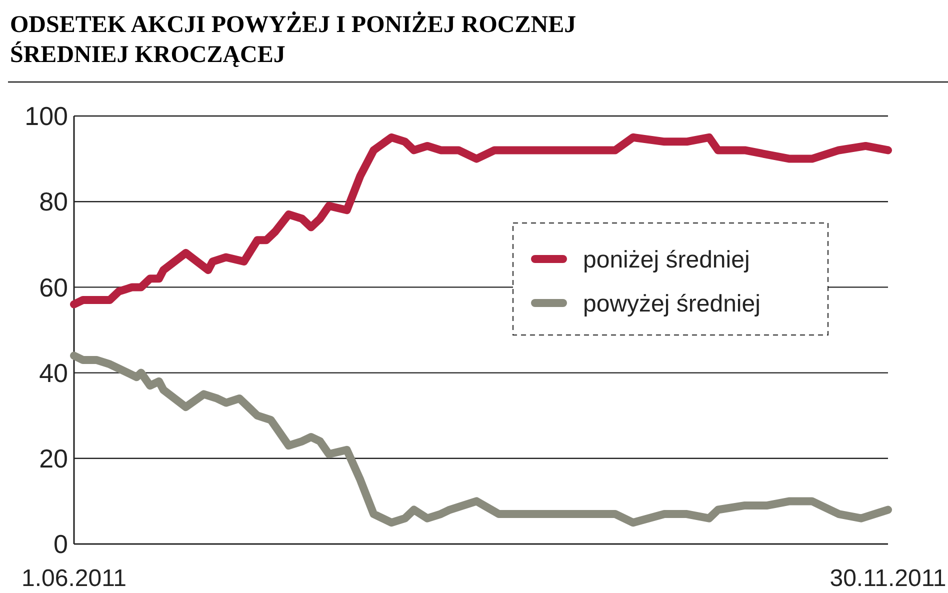  What do you see at coordinates (53, 459) in the screenshot?
I see `y-tick-label: 20` at bounding box center [53, 459].